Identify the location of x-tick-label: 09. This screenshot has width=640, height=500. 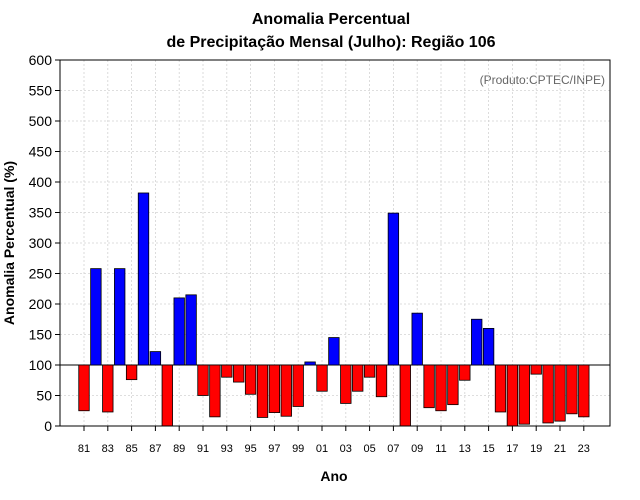
(417, 449).